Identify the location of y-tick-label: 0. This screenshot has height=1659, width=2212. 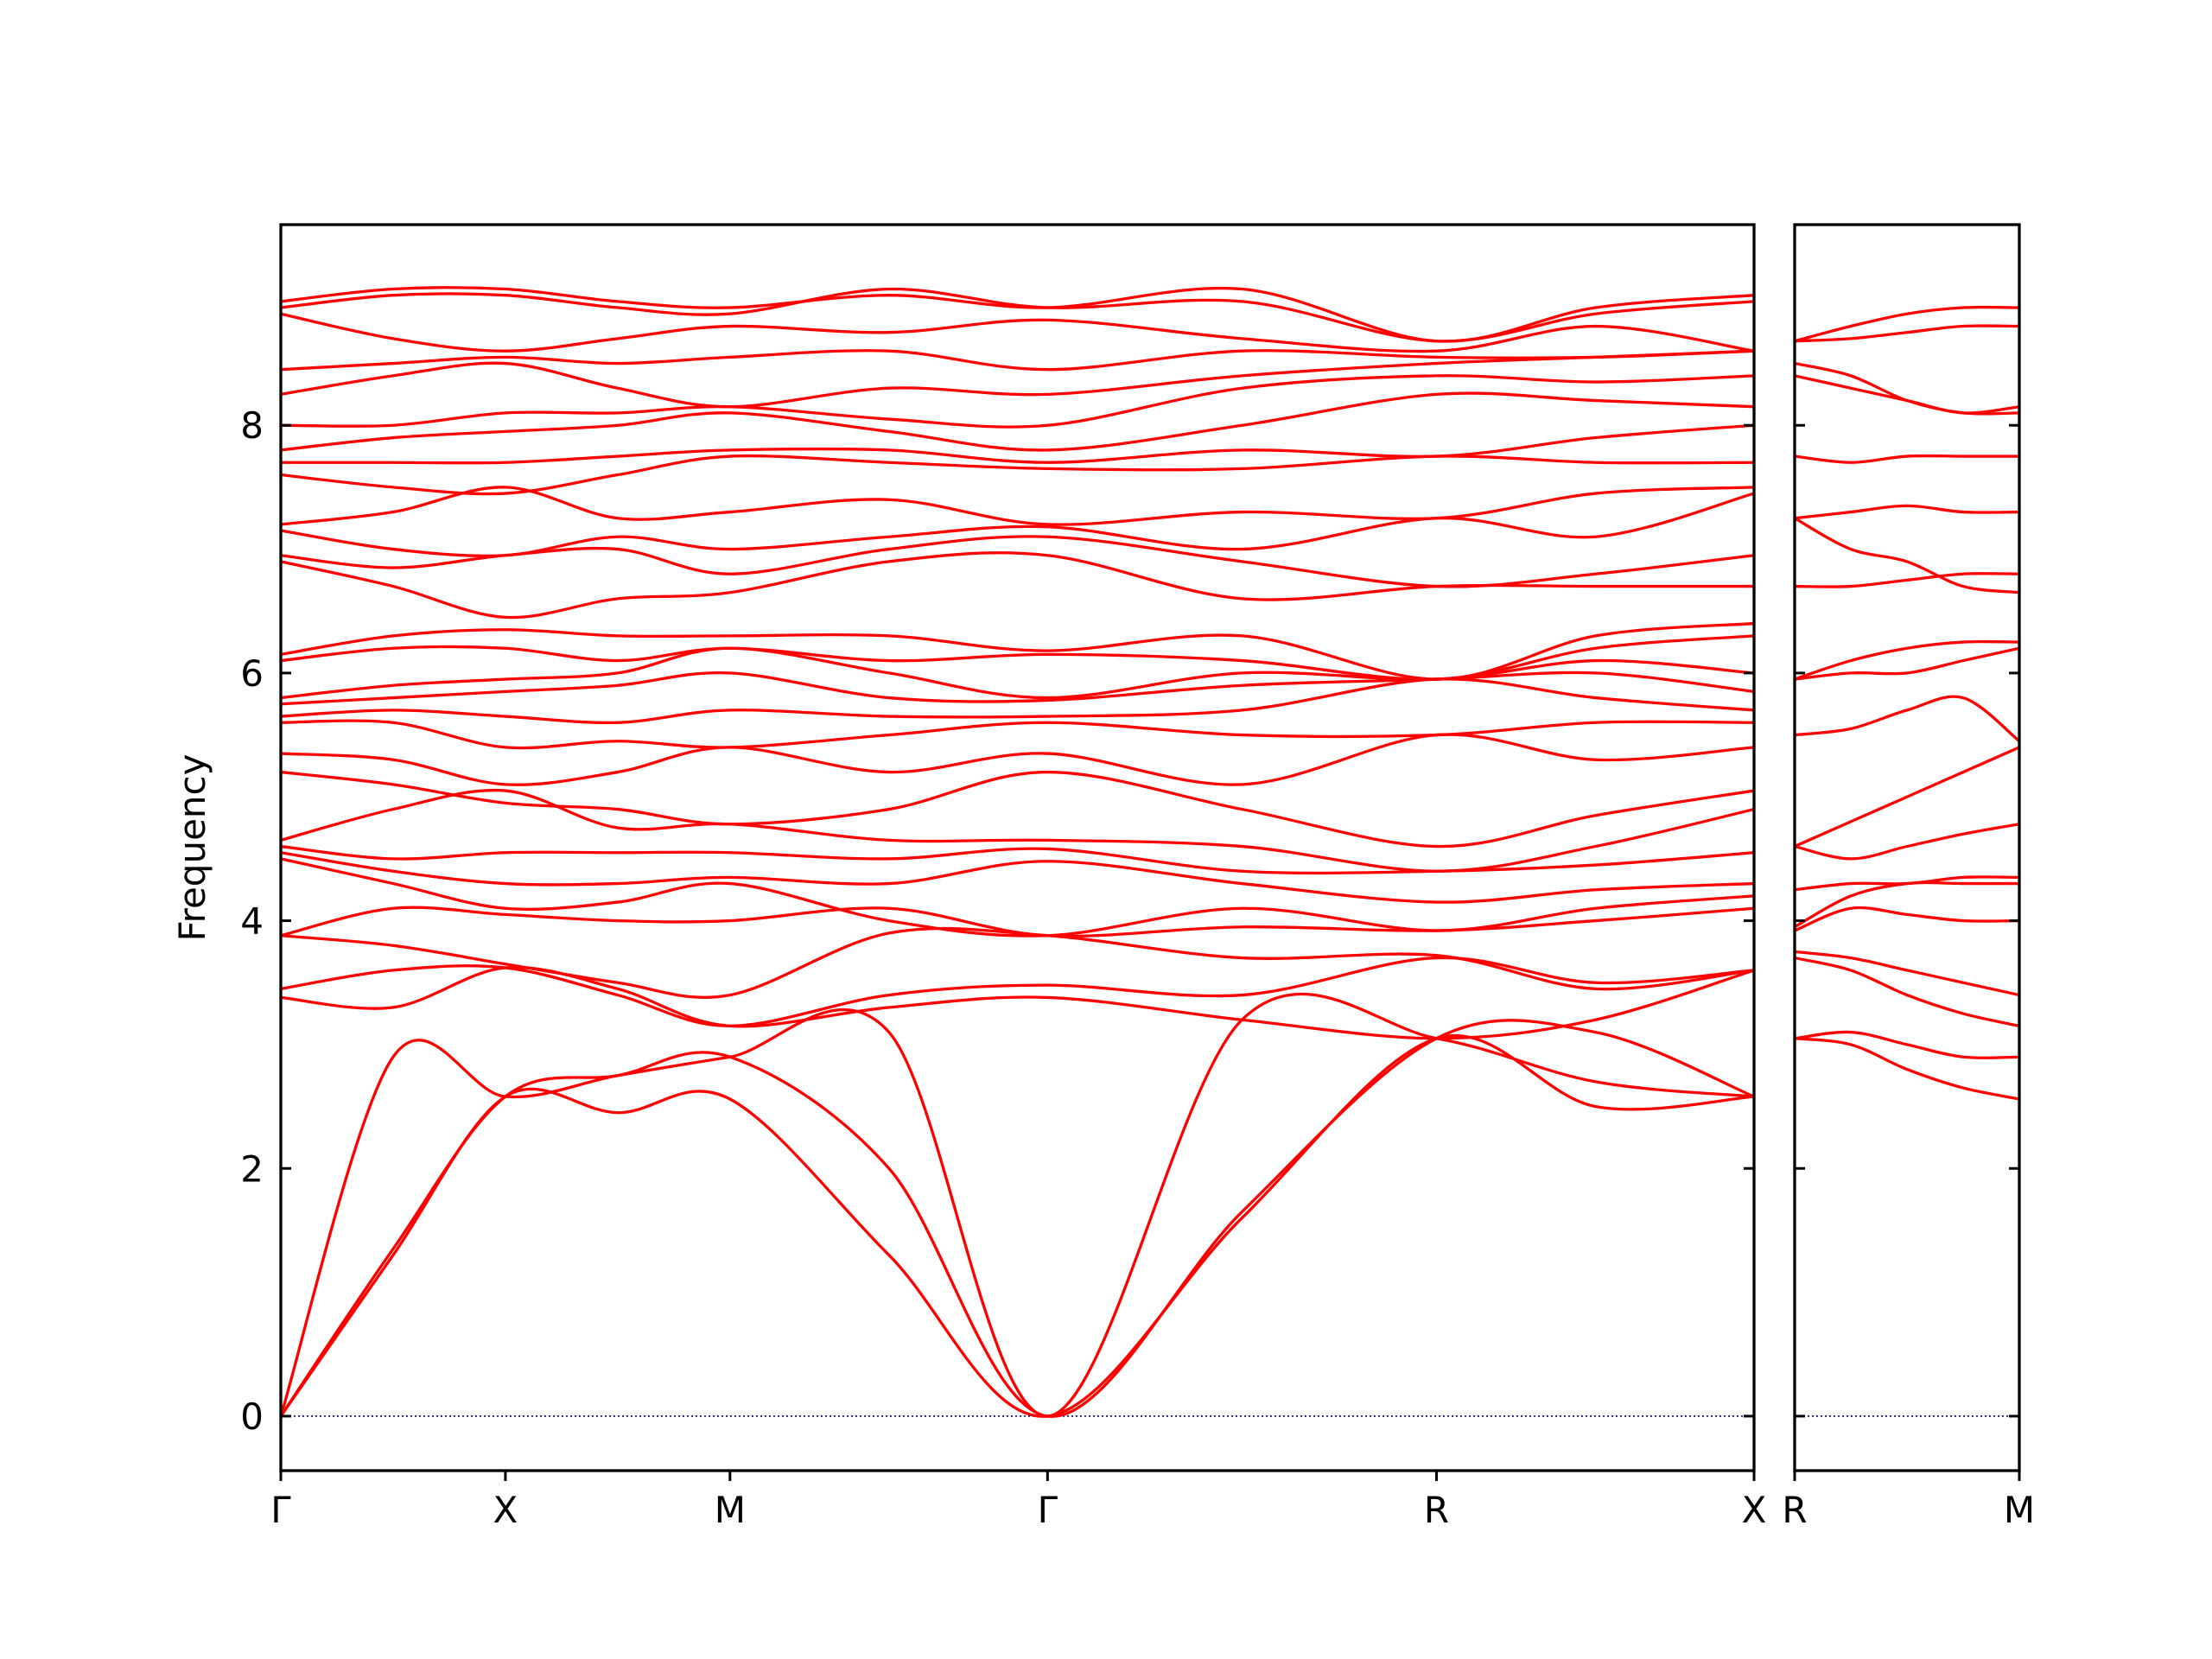
(252, 1416).